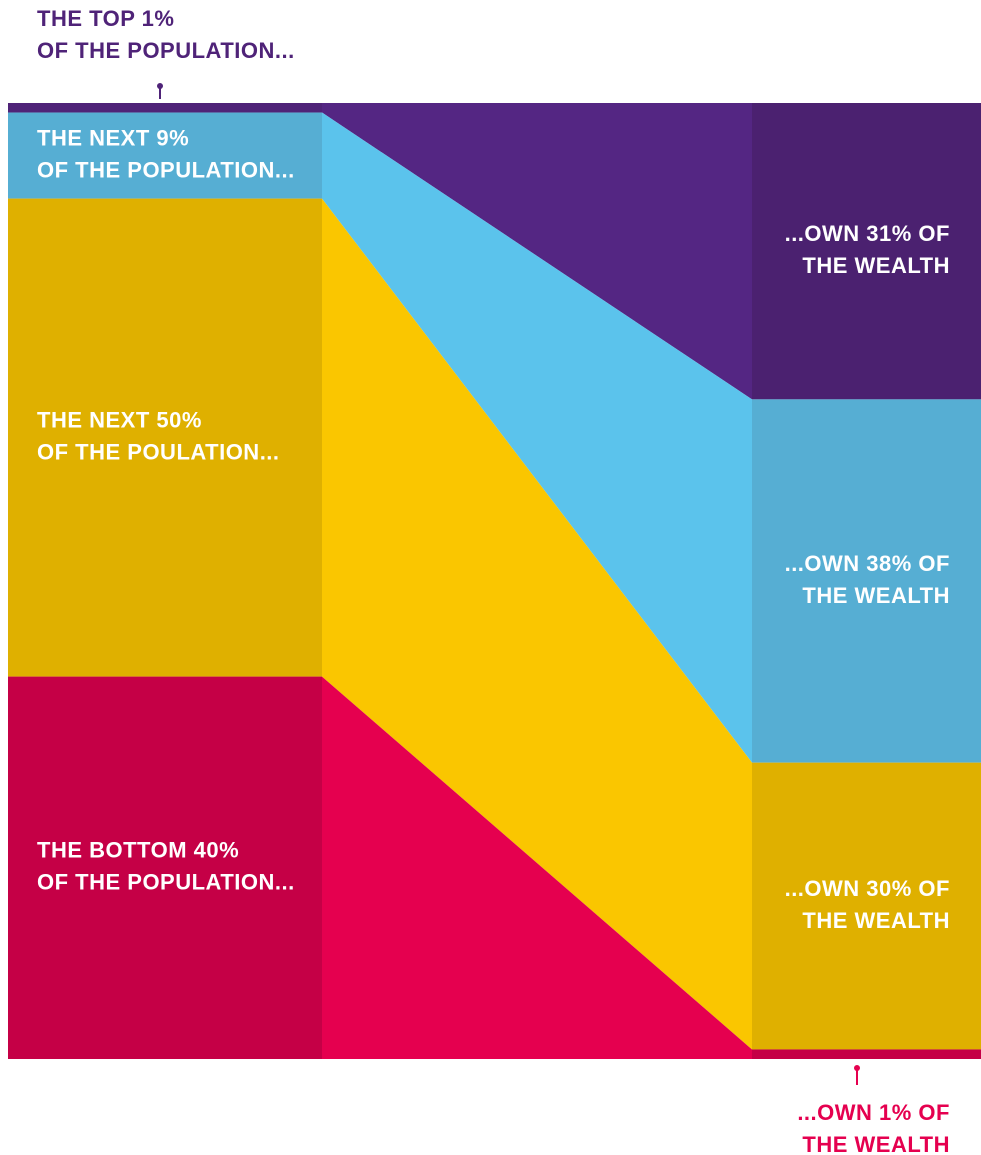  I want to click on population-label: THE BOTTOM 40%, so click(138, 850).